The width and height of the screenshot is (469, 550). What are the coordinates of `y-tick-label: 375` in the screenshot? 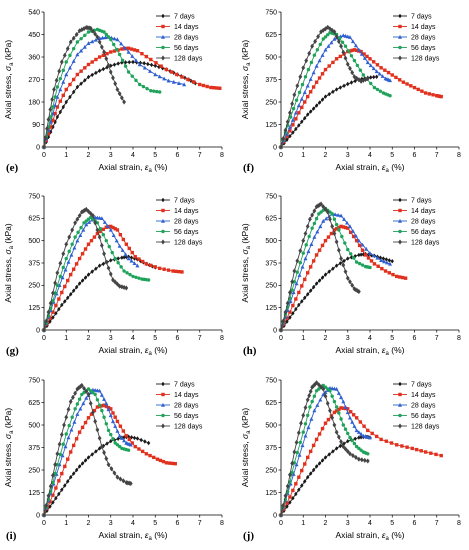 It's located at (271, 263).